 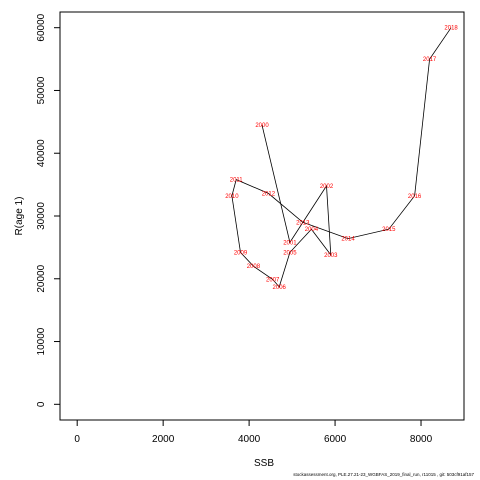 What do you see at coordinates (41, 153) in the screenshot?
I see `y-tick-label: 40000` at bounding box center [41, 153].